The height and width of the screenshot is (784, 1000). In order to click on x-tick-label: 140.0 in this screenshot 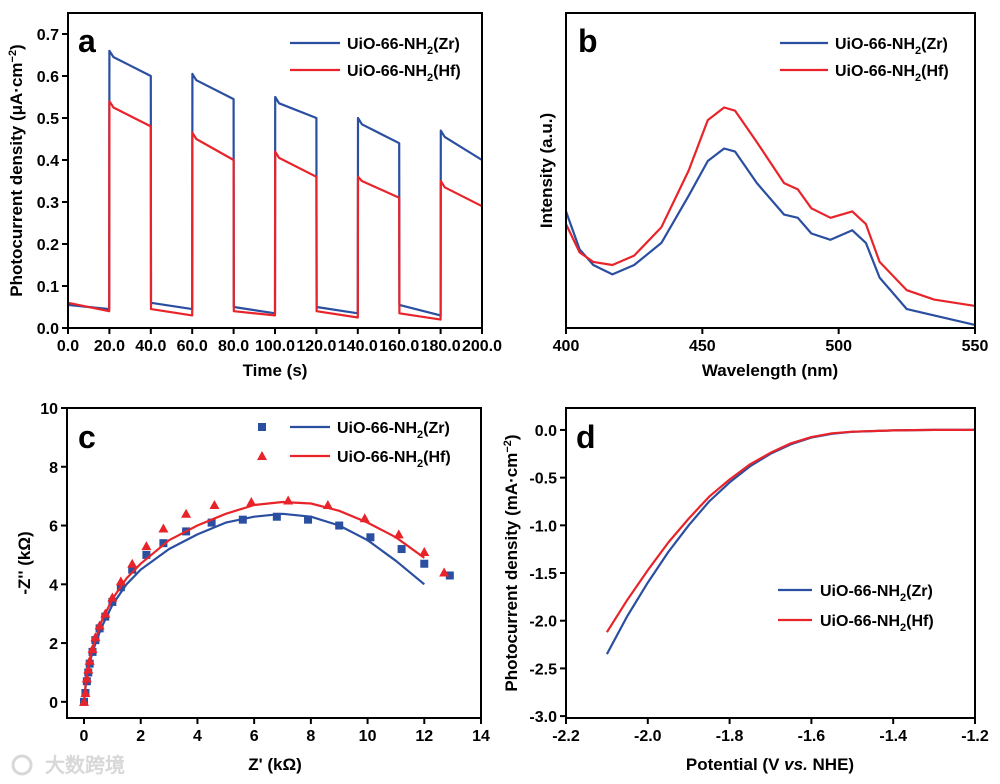, I will do `click(358, 346)`.